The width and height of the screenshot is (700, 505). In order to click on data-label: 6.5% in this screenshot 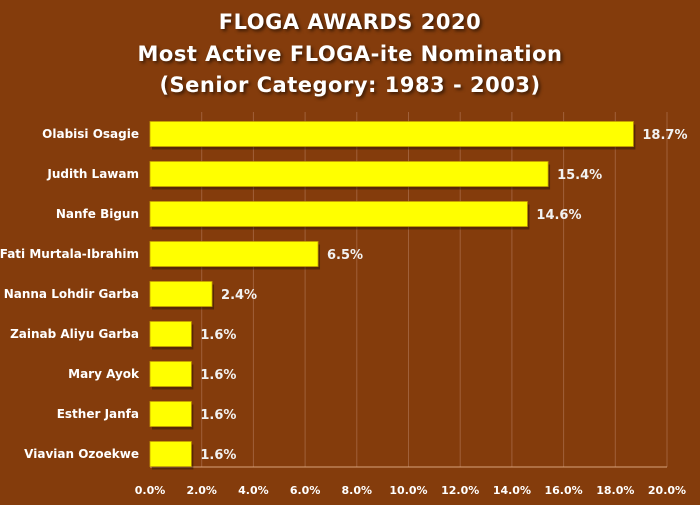, I will do `click(345, 255)`.